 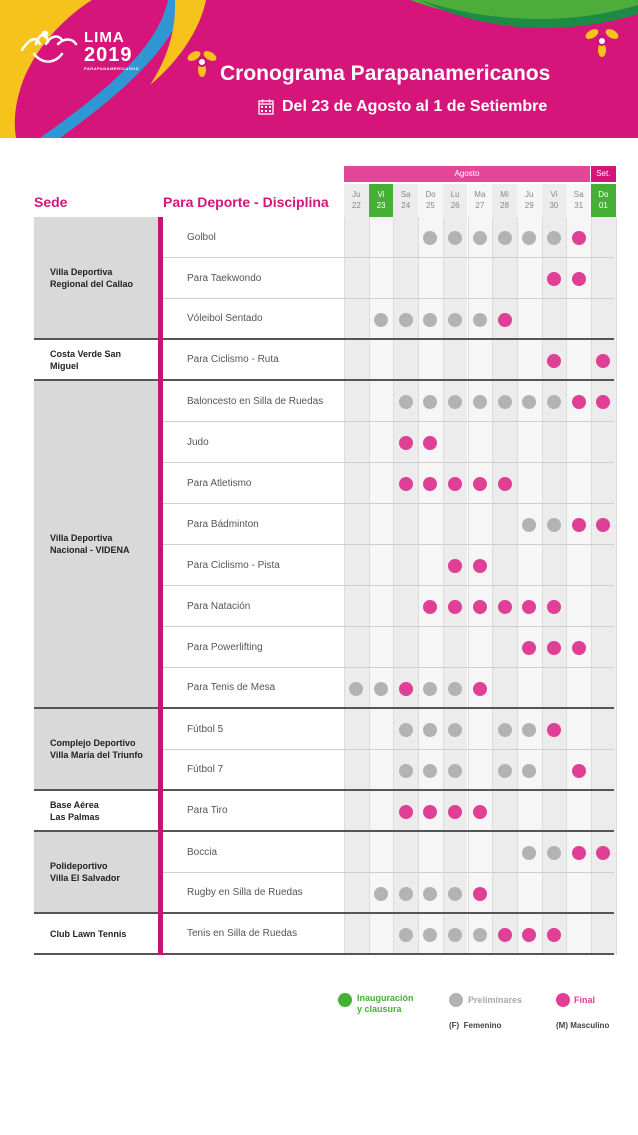 What do you see at coordinates (475, 1025) in the screenshot?
I see `female-legend-note: (F) Femenino` at bounding box center [475, 1025].